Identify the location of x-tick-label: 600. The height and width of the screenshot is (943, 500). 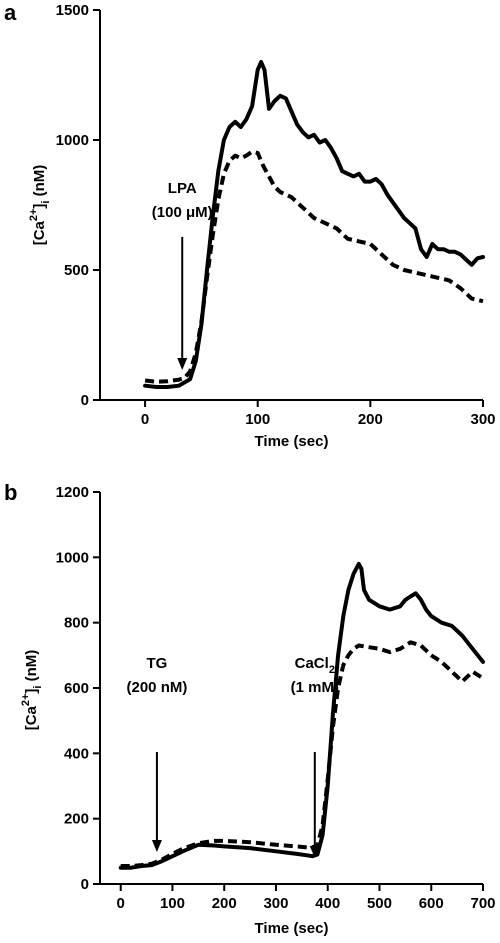
(431, 903).